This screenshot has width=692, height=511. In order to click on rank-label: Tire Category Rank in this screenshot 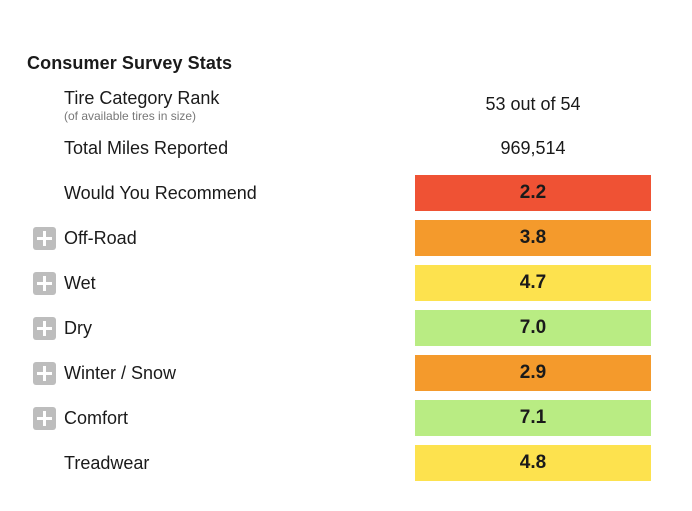, I will do `click(142, 98)`.